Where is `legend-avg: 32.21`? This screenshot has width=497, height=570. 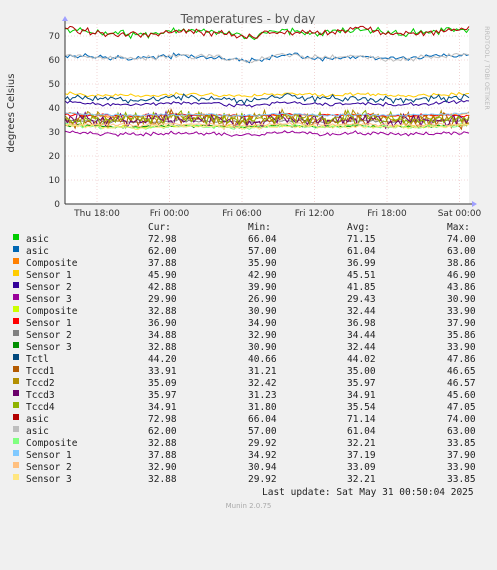 legend-avg: 32.21 is located at coordinates (361, 443).